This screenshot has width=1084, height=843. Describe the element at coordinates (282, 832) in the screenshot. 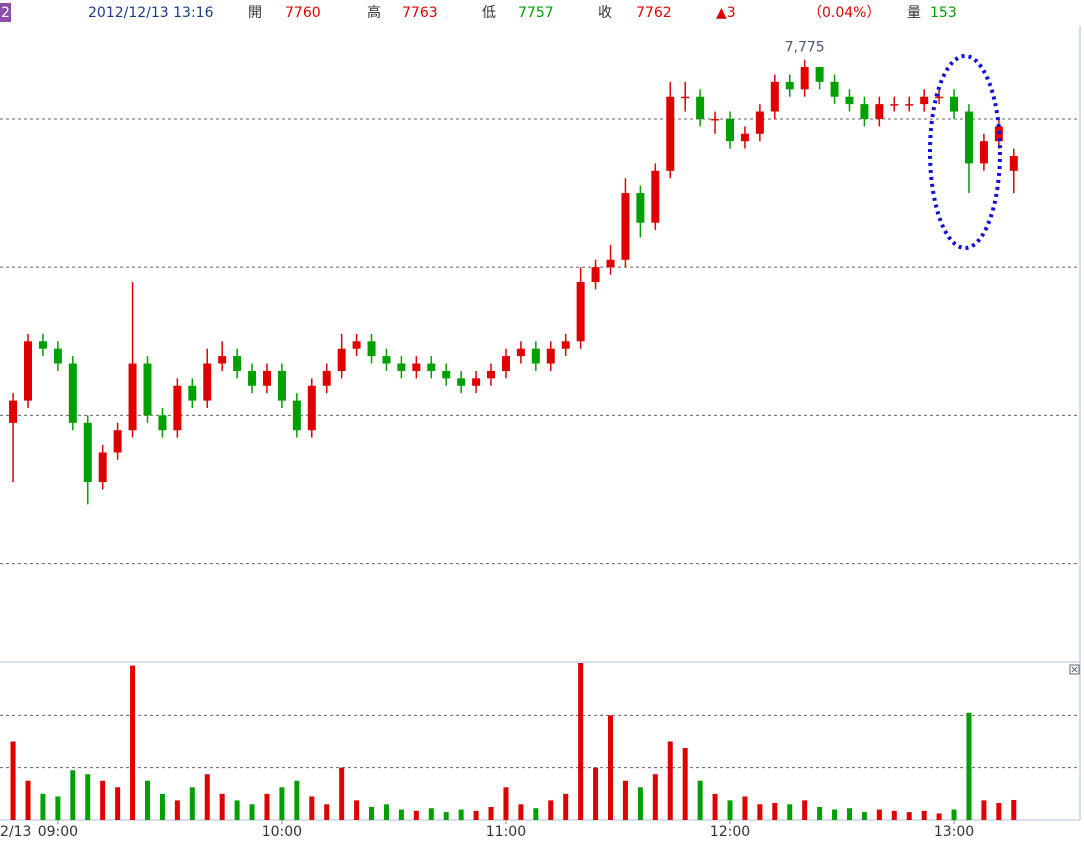

I see `x-tick-label: 10:00` at that location.